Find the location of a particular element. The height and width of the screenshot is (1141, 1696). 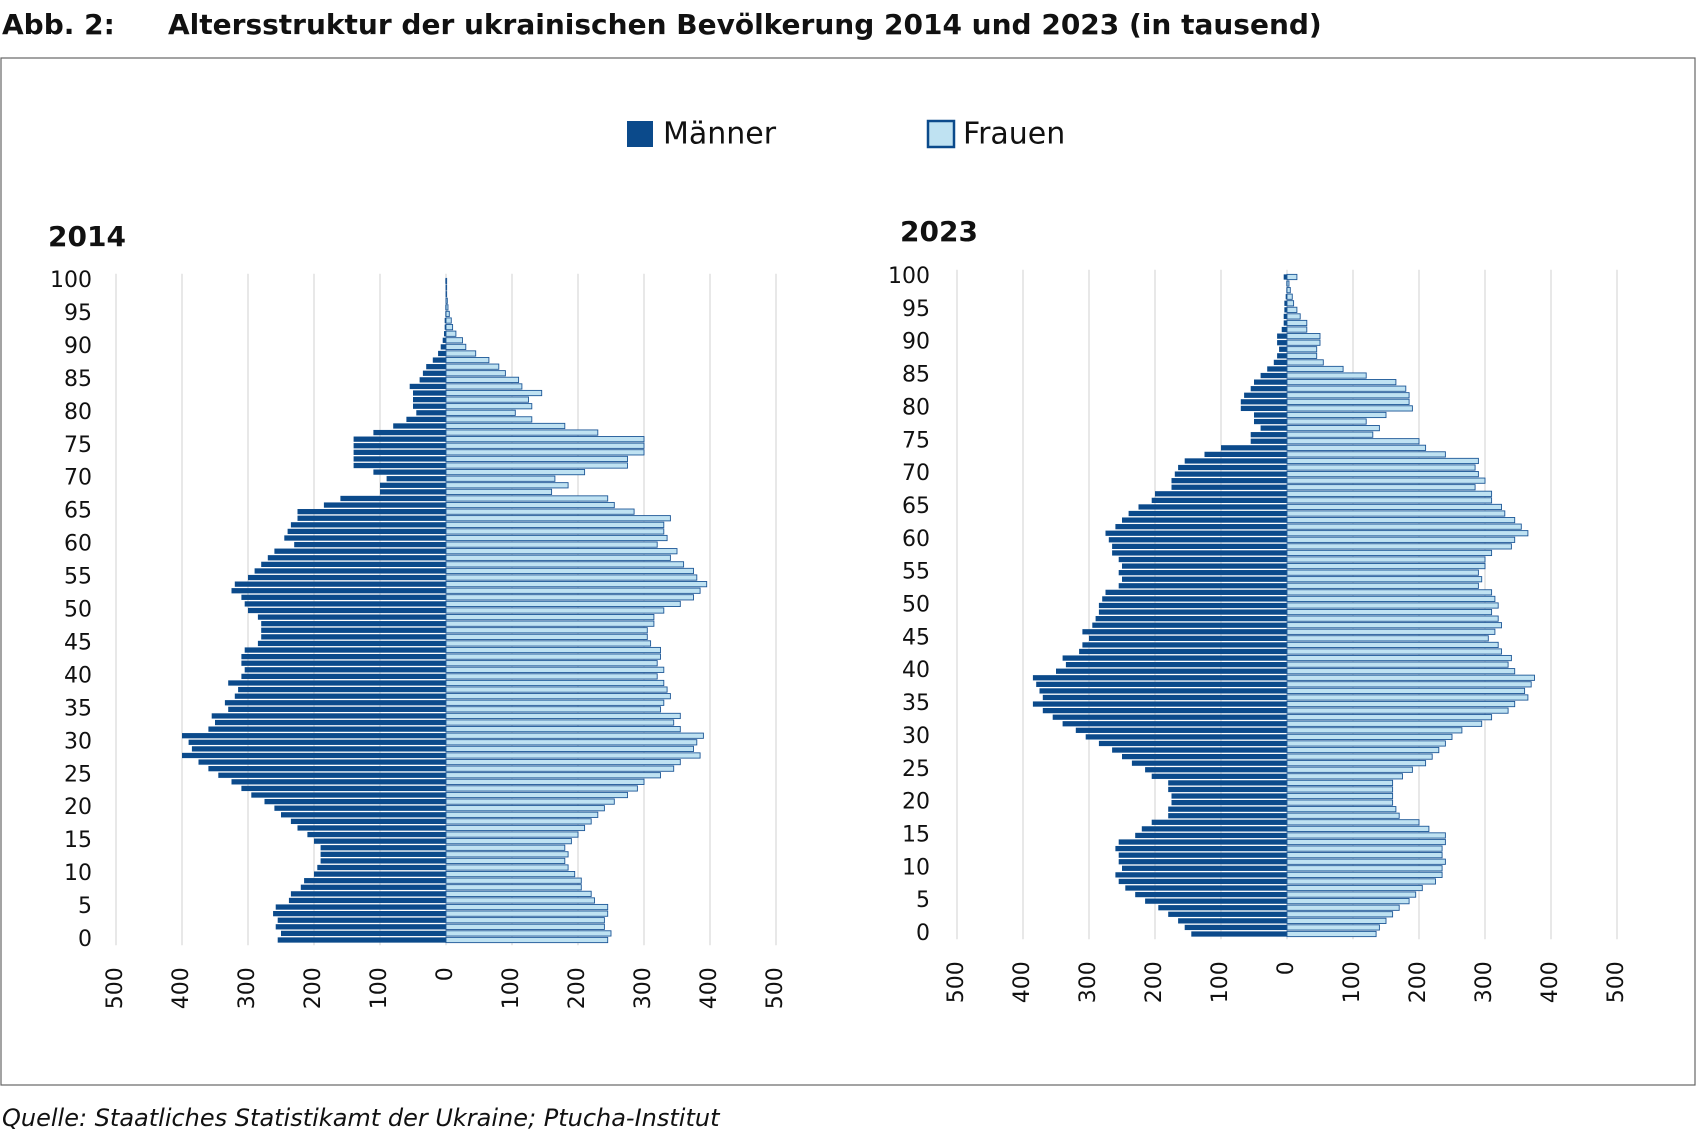

x-tick-label: 200 is located at coordinates (577, 988).